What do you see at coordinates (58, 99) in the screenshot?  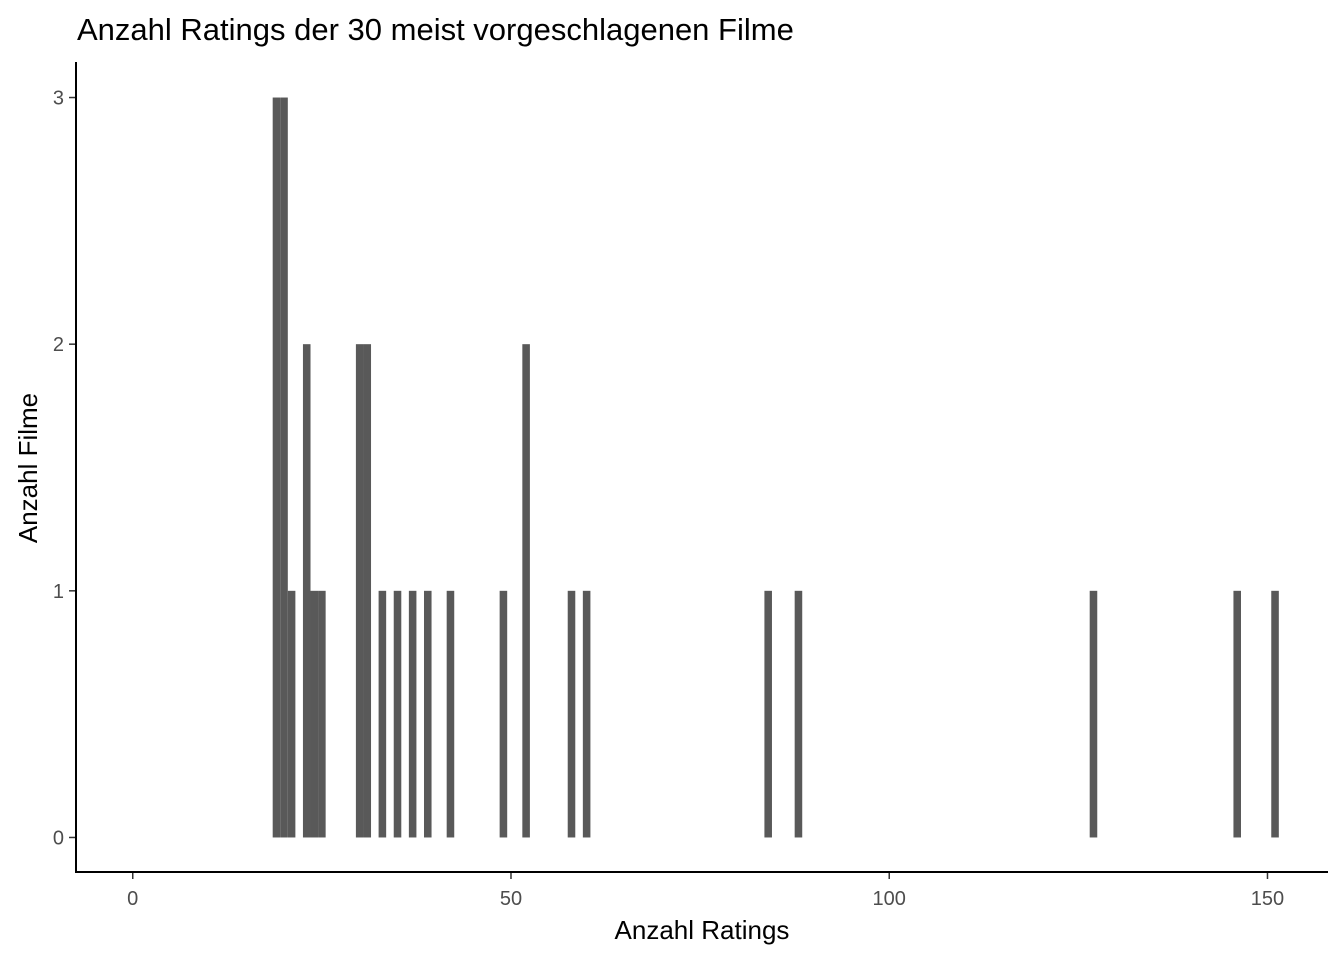 I see `y-tick-label-3: 3` at bounding box center [58, 99].